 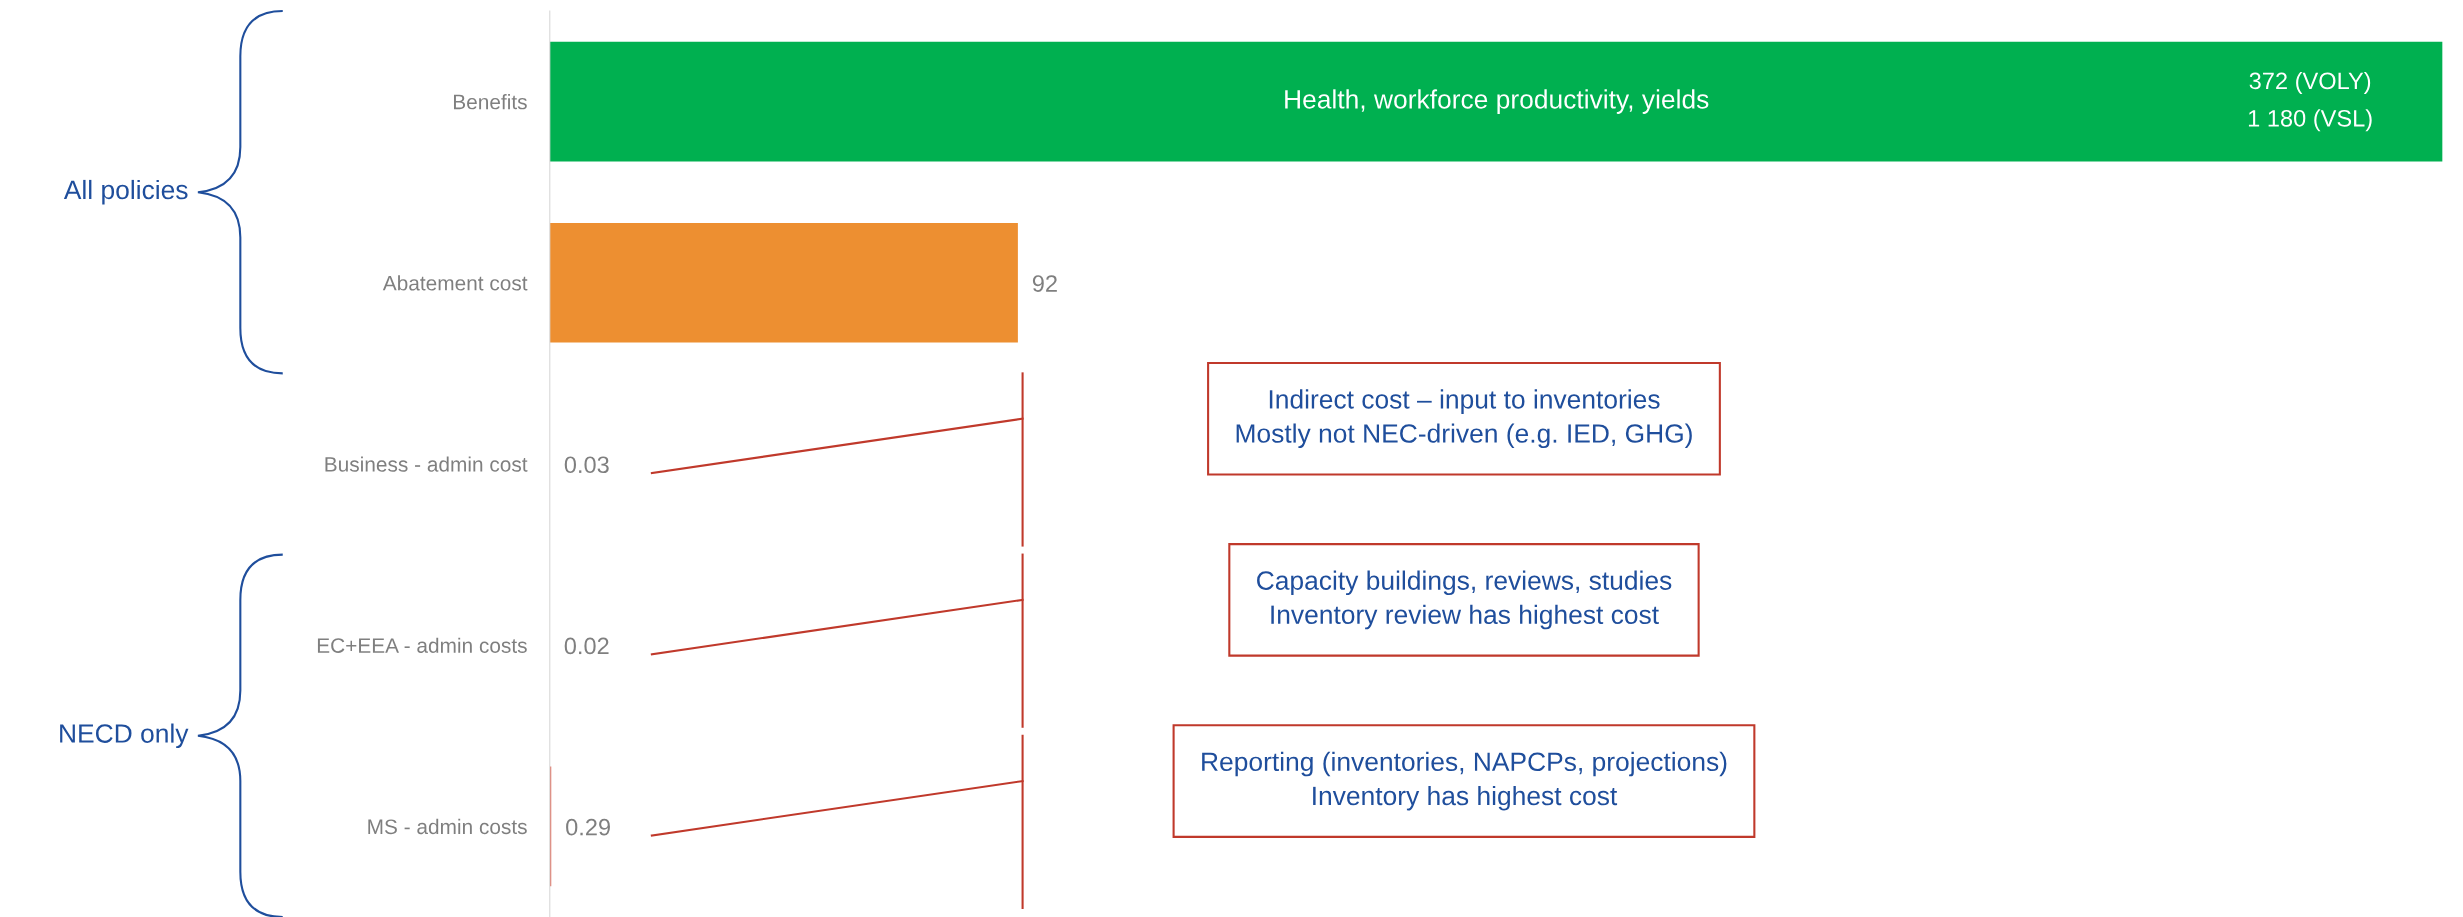 I want to click on y-tick-label: MS - admin costs, so click(x=447, y=826).